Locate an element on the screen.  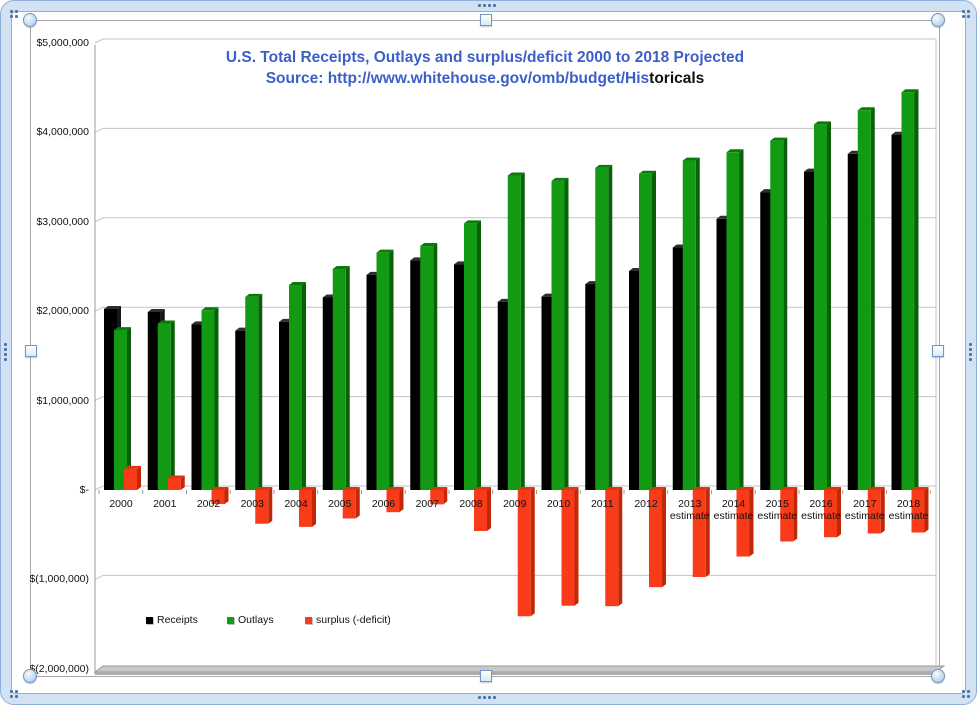
bar-surplusdeficit-2006-side is located at coordinates (401, 500).